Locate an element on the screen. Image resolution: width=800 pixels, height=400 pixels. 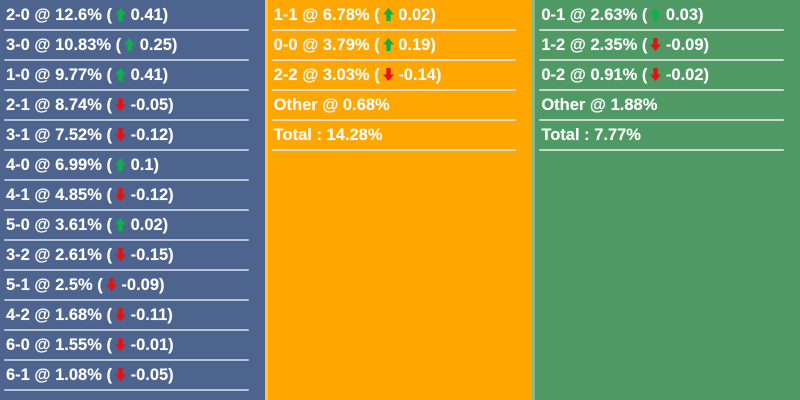
score-row: 1-0 @ 9.77% ( 0.41) is located at coordinates (132, 77).